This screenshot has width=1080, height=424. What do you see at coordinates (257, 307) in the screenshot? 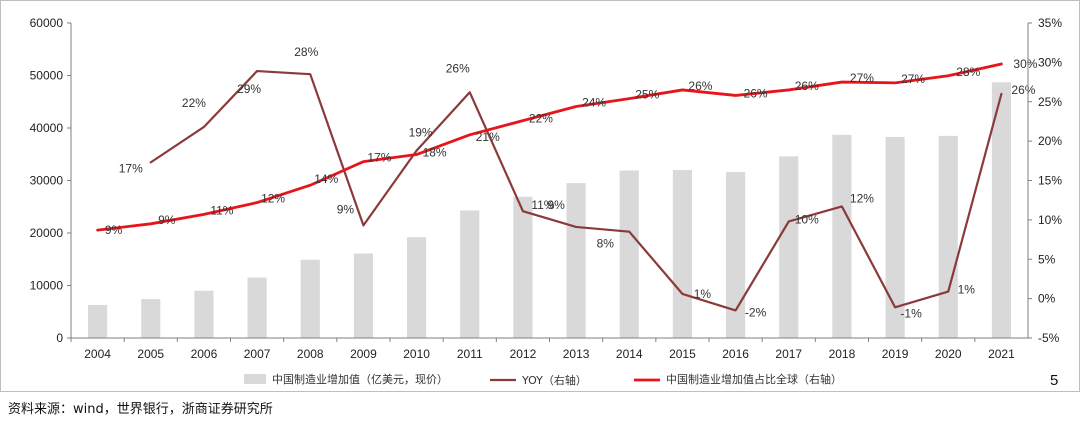
I see `bar-2007` at bounding box center [257, 307].